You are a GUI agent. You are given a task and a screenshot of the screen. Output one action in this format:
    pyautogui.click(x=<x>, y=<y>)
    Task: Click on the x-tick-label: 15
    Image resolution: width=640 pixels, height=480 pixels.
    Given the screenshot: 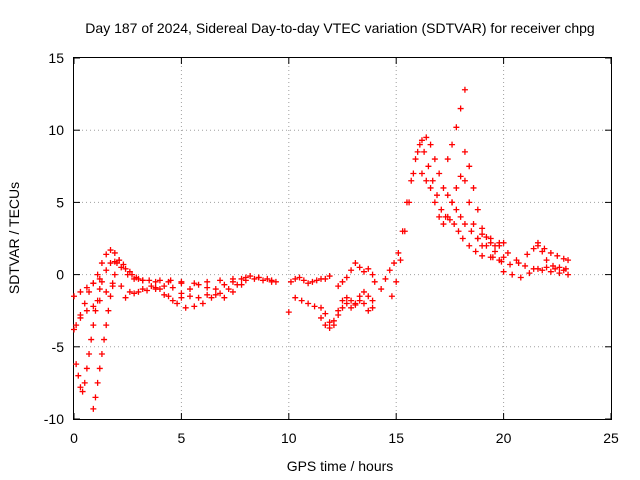 What is the action you would take?
    pyautogui.click(x=396, y=438)
    